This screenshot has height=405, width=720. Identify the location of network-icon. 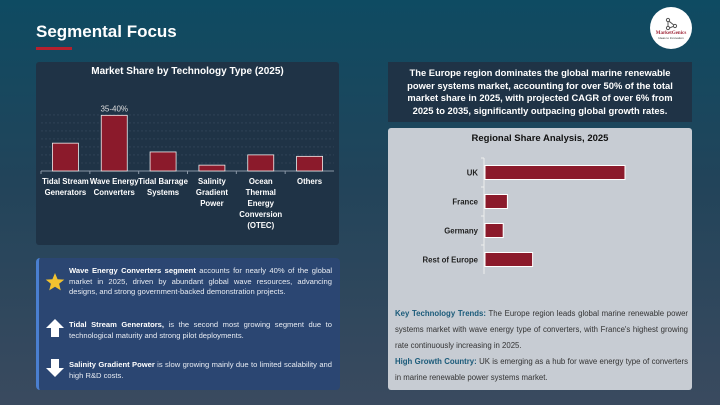
(671, 23).